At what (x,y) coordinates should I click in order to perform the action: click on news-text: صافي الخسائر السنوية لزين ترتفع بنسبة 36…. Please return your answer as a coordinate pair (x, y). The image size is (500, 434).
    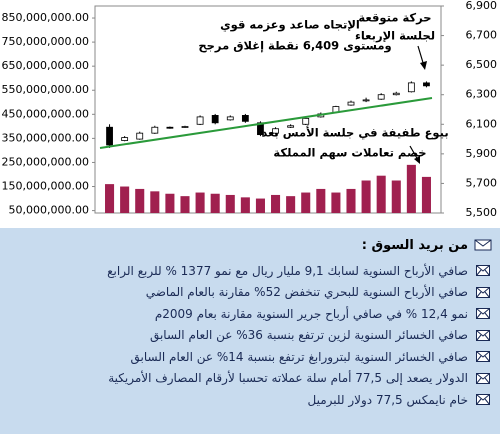
    Looking at the image, I should click on (308, 335).